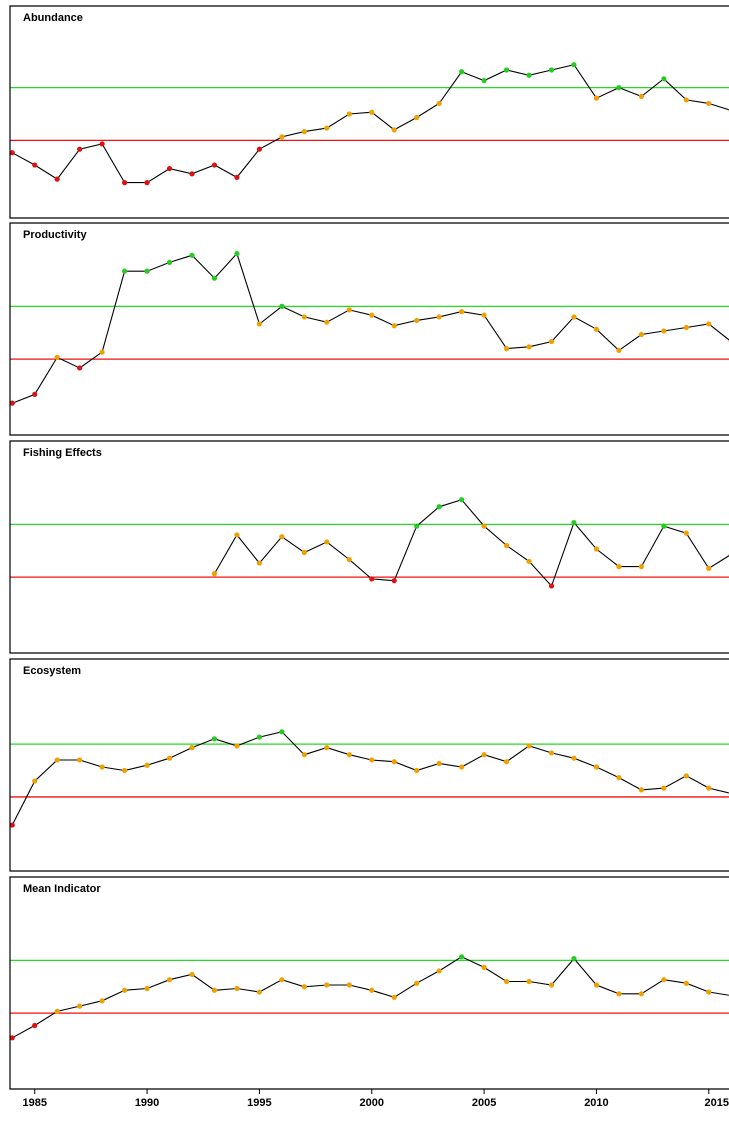  Describe the element at coordinates (62, 453) in the screenshot. I see `panel-title: Fishing Effects` at that location.